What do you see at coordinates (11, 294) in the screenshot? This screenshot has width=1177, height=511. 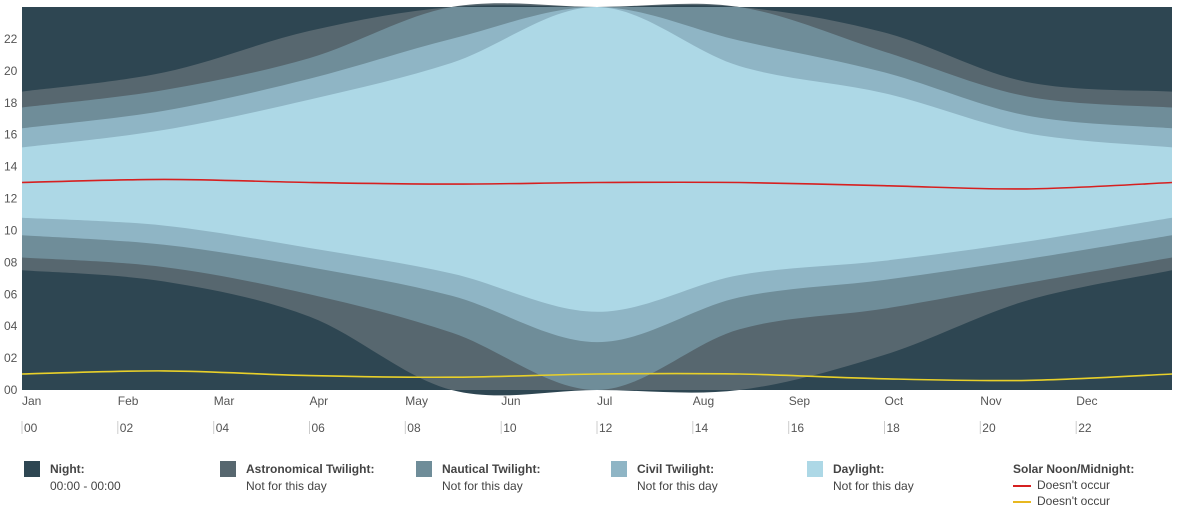 I see `y-tick-label: 06` at bounding box center [11, 294].